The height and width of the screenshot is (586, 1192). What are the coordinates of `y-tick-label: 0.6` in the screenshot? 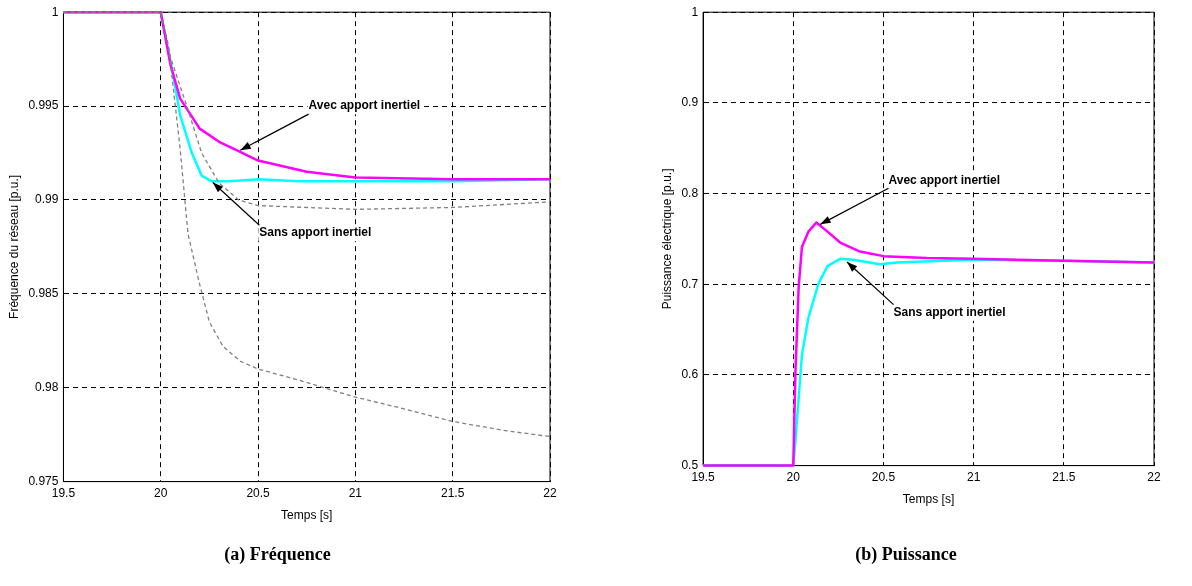 It's located at (690, 374).